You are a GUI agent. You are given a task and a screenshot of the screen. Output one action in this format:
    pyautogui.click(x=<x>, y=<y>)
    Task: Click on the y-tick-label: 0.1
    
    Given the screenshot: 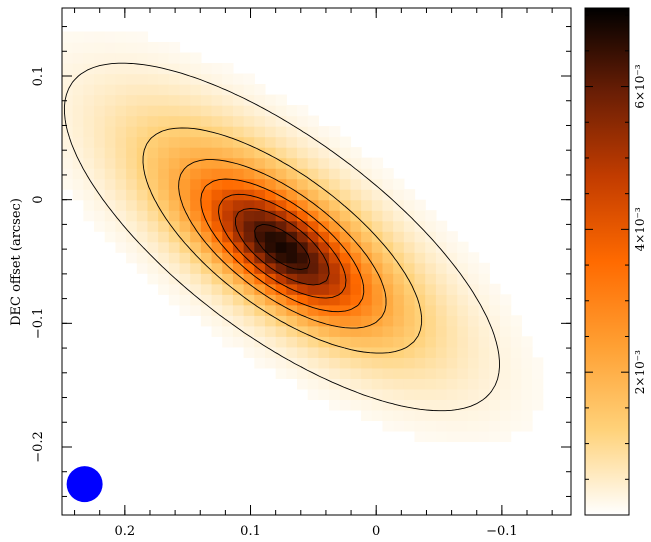 What is the action you would take?
    pyautogui.click(x=38, y=76)
    